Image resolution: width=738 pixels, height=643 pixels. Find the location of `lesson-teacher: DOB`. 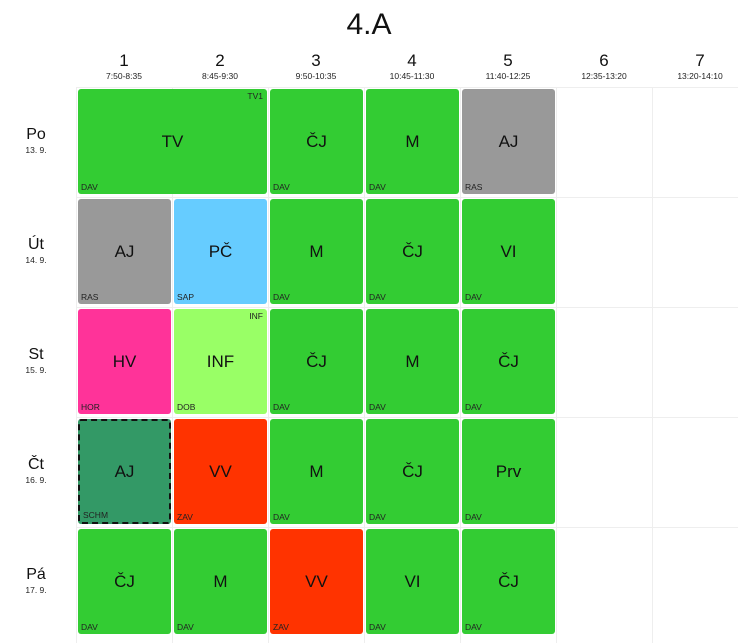

lesson-teacher: DOB is located at coordinates (186, 407).